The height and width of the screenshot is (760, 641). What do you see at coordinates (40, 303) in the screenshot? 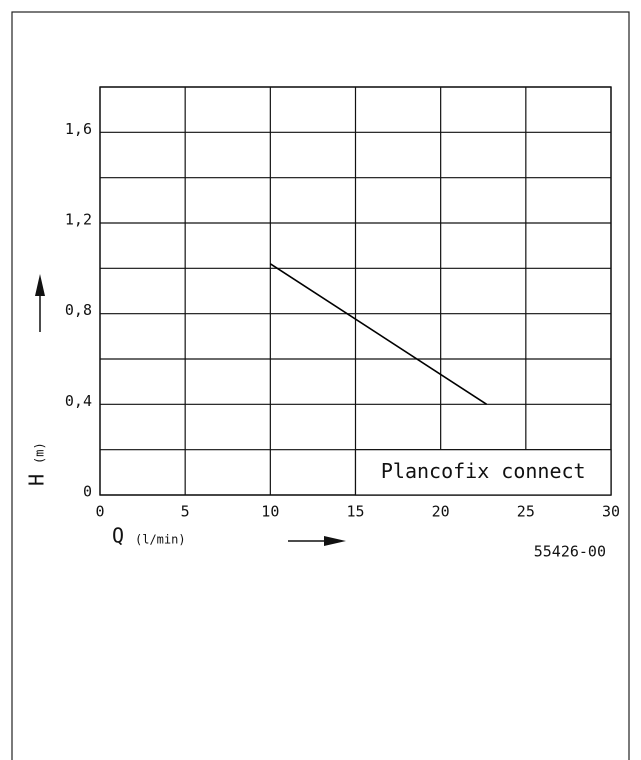
I see `y-arrow` at bounding box center [40, 303].